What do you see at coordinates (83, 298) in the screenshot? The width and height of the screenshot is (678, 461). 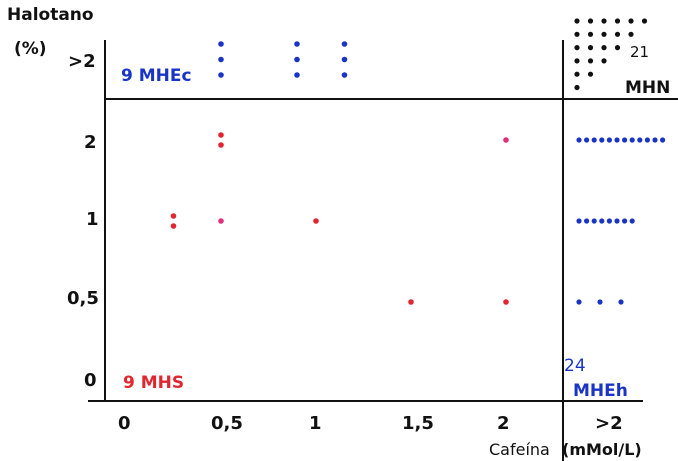 I see `y-tick-label: 0,5` at bounding box center [83, 298].